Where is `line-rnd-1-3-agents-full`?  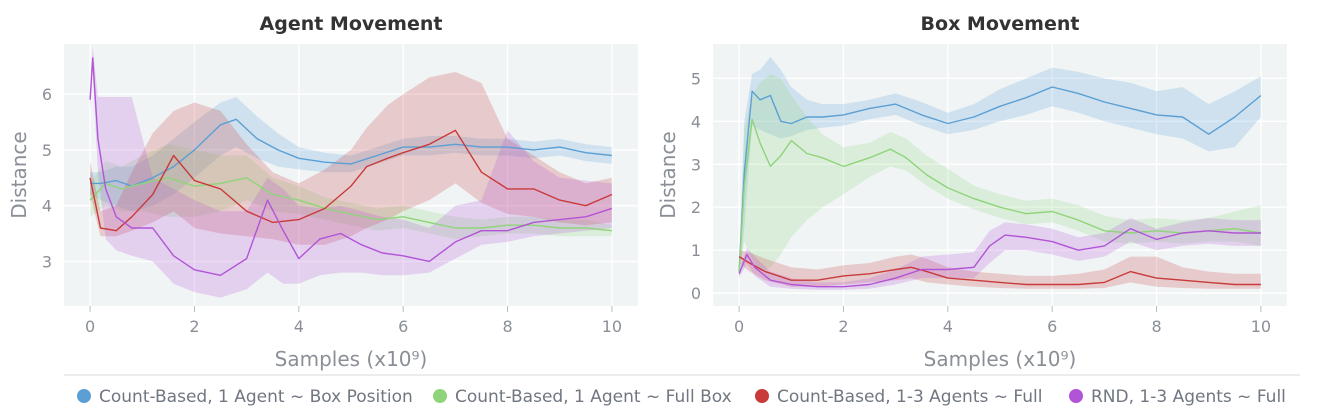
line-rnd-1-3-agents-full is located at coordinates (999, 257).